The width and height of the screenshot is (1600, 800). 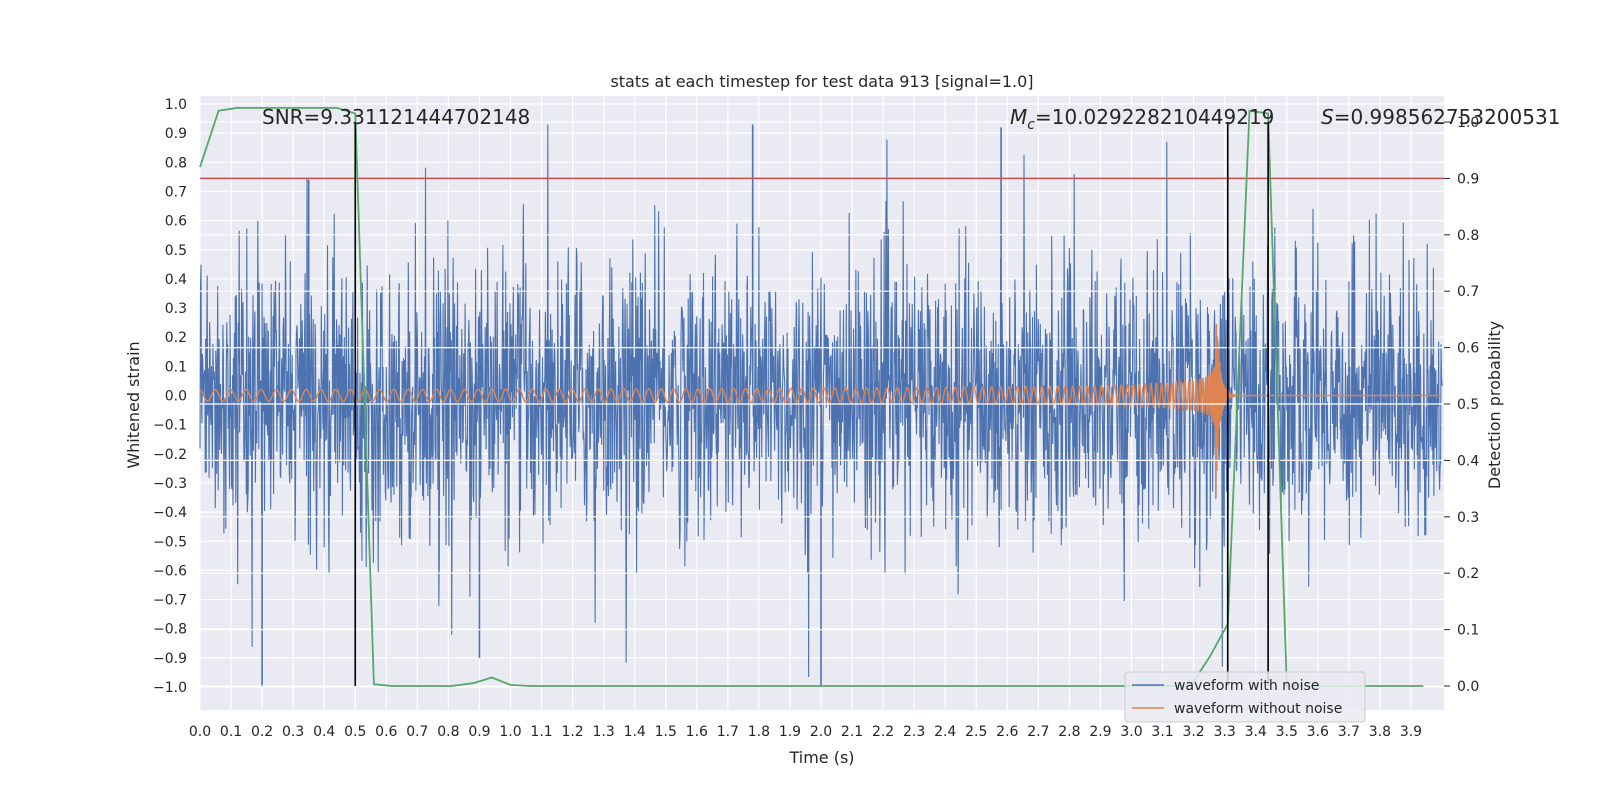 What do you see at coordinates (200, 732) in the screenshot?
I see `x-tick-label: 0.0` at bounding box center [200, 732].